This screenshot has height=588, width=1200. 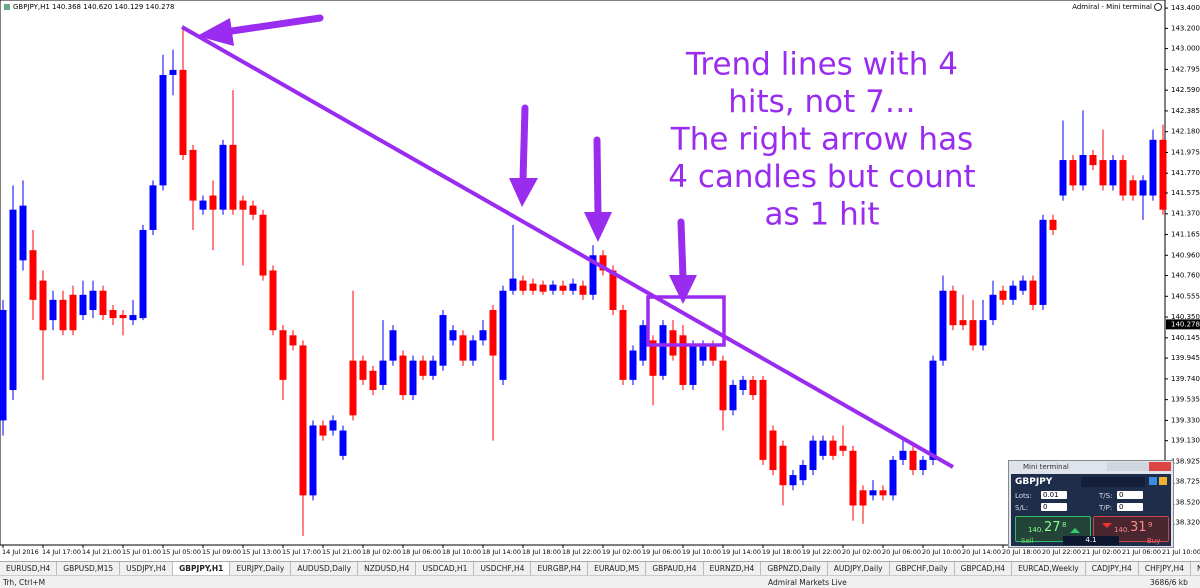 I want to click on y-tick-label: 141.165, so click(x=1185, y=235).